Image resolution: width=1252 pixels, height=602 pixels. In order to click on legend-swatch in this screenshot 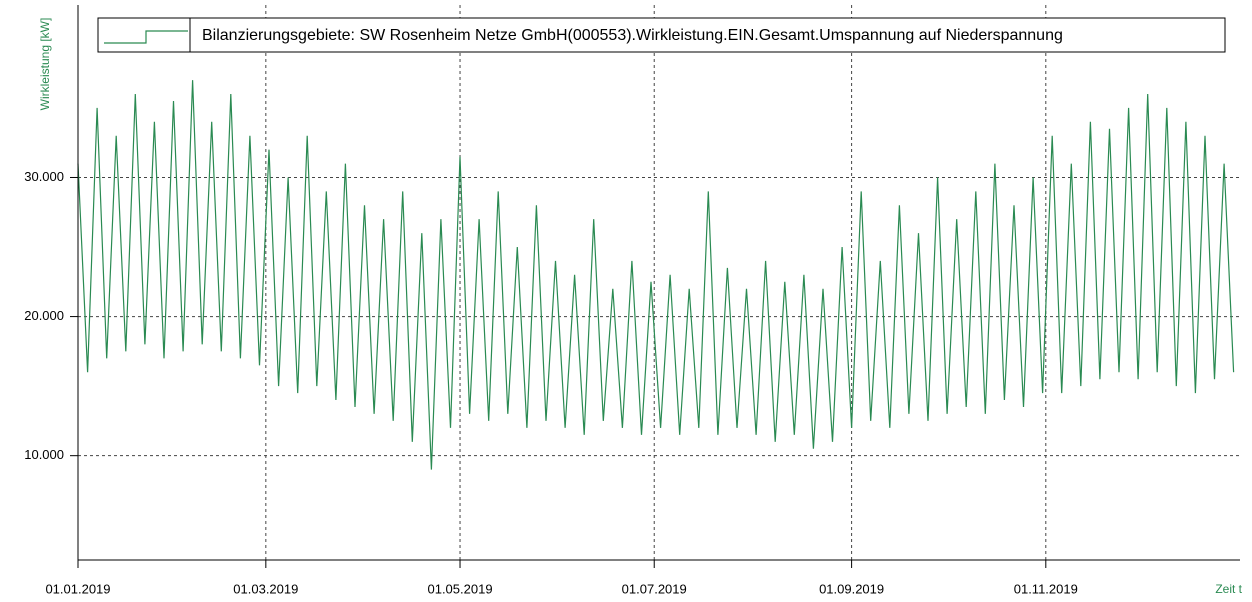, I will do `click(146, 37)`.